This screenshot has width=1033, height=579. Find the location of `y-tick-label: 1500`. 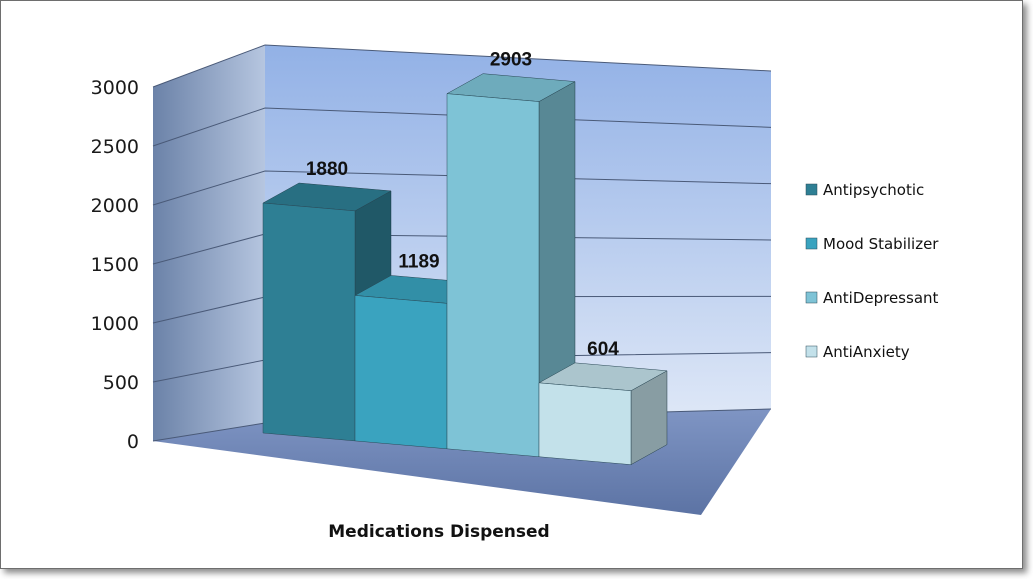

y-tick-label: 1500 is located at coordinates (115, 265).